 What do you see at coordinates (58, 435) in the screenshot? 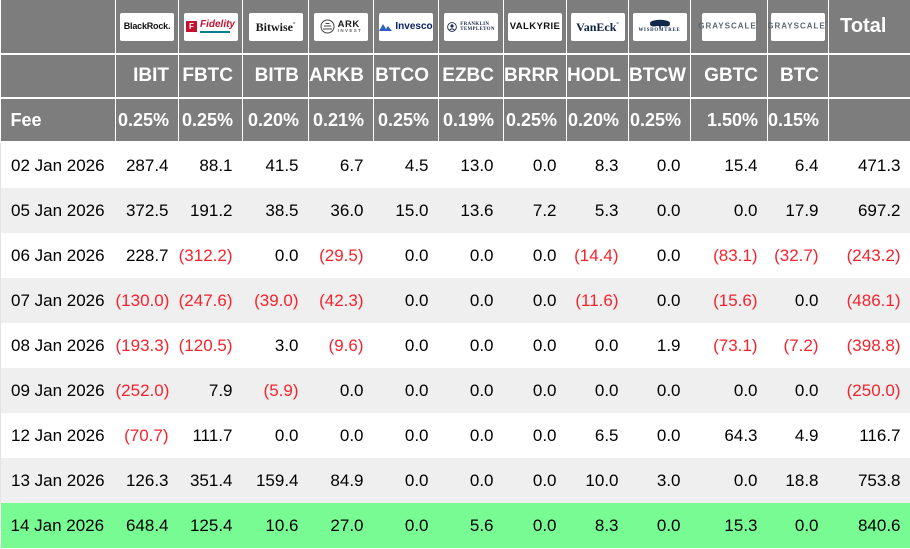
I see `date-cell: 12 Jan 2026` at bounding box center [58, 435].